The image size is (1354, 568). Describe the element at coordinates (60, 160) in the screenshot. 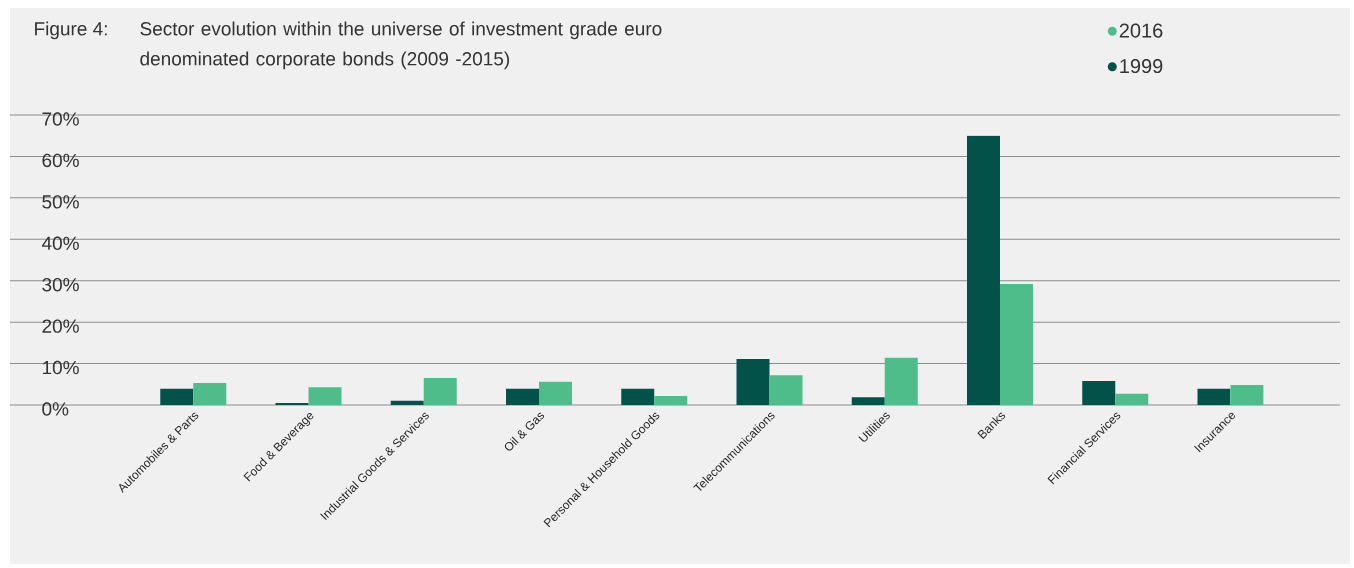

I see `y-tick-label: 60%` at that location.